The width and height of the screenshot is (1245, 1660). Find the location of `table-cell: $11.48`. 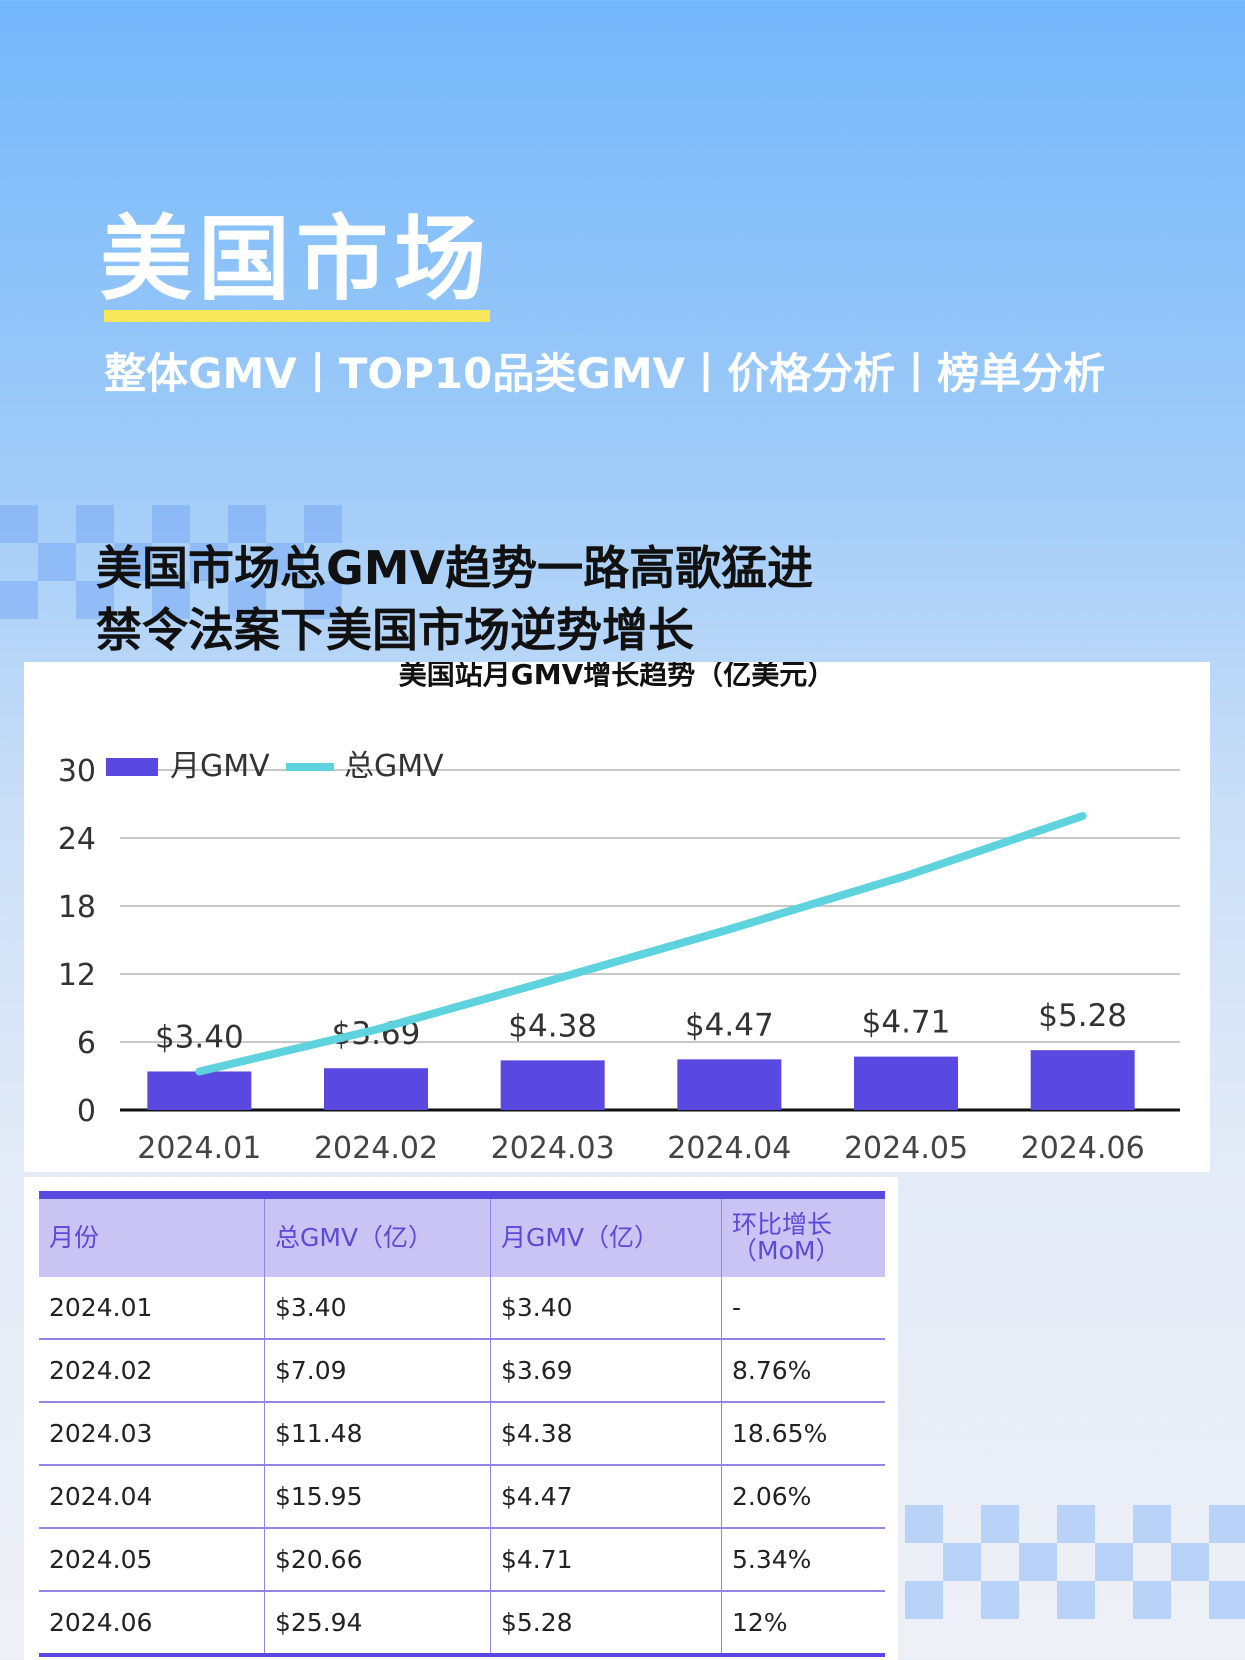

table-cell: $11.48 is located at coordinates (377, 1434).